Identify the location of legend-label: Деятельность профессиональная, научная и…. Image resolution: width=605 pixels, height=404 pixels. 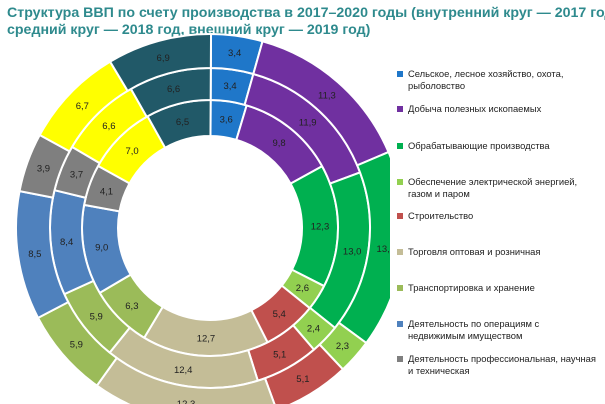
(502, 364).